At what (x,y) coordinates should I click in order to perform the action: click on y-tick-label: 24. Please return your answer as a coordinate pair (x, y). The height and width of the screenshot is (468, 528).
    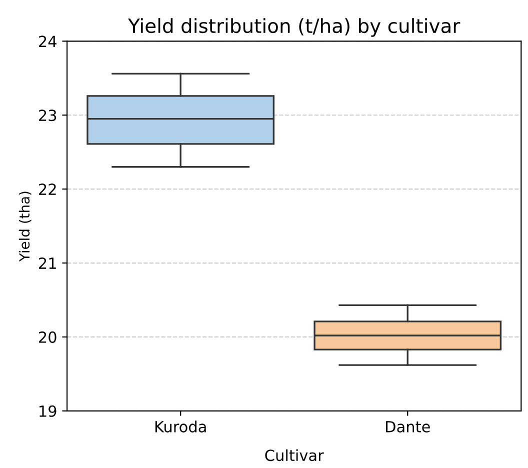
    Looking at the image, I should click on (47, 41).